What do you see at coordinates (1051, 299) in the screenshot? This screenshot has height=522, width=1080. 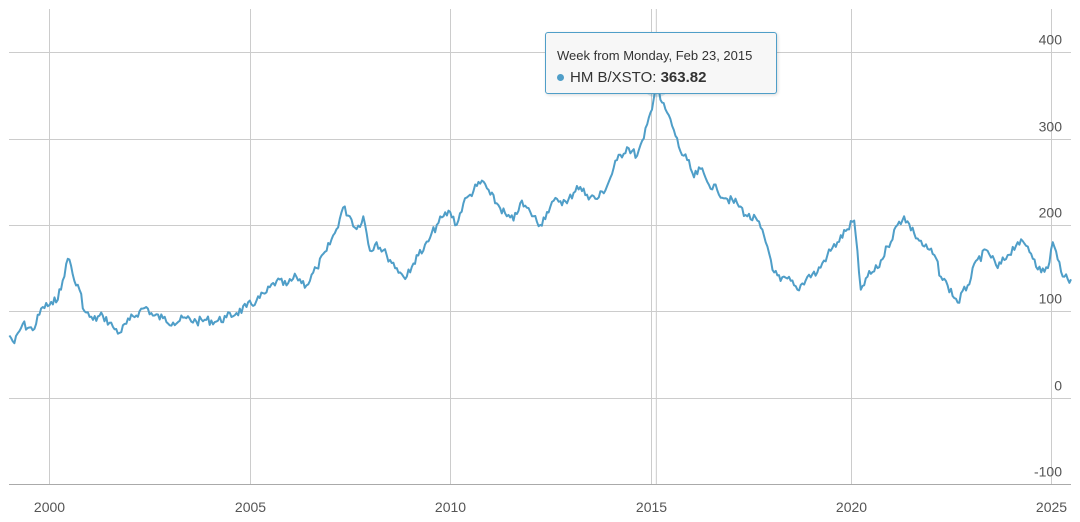 I see `y-tick-label: 100` at bounding box center [1051, 299].